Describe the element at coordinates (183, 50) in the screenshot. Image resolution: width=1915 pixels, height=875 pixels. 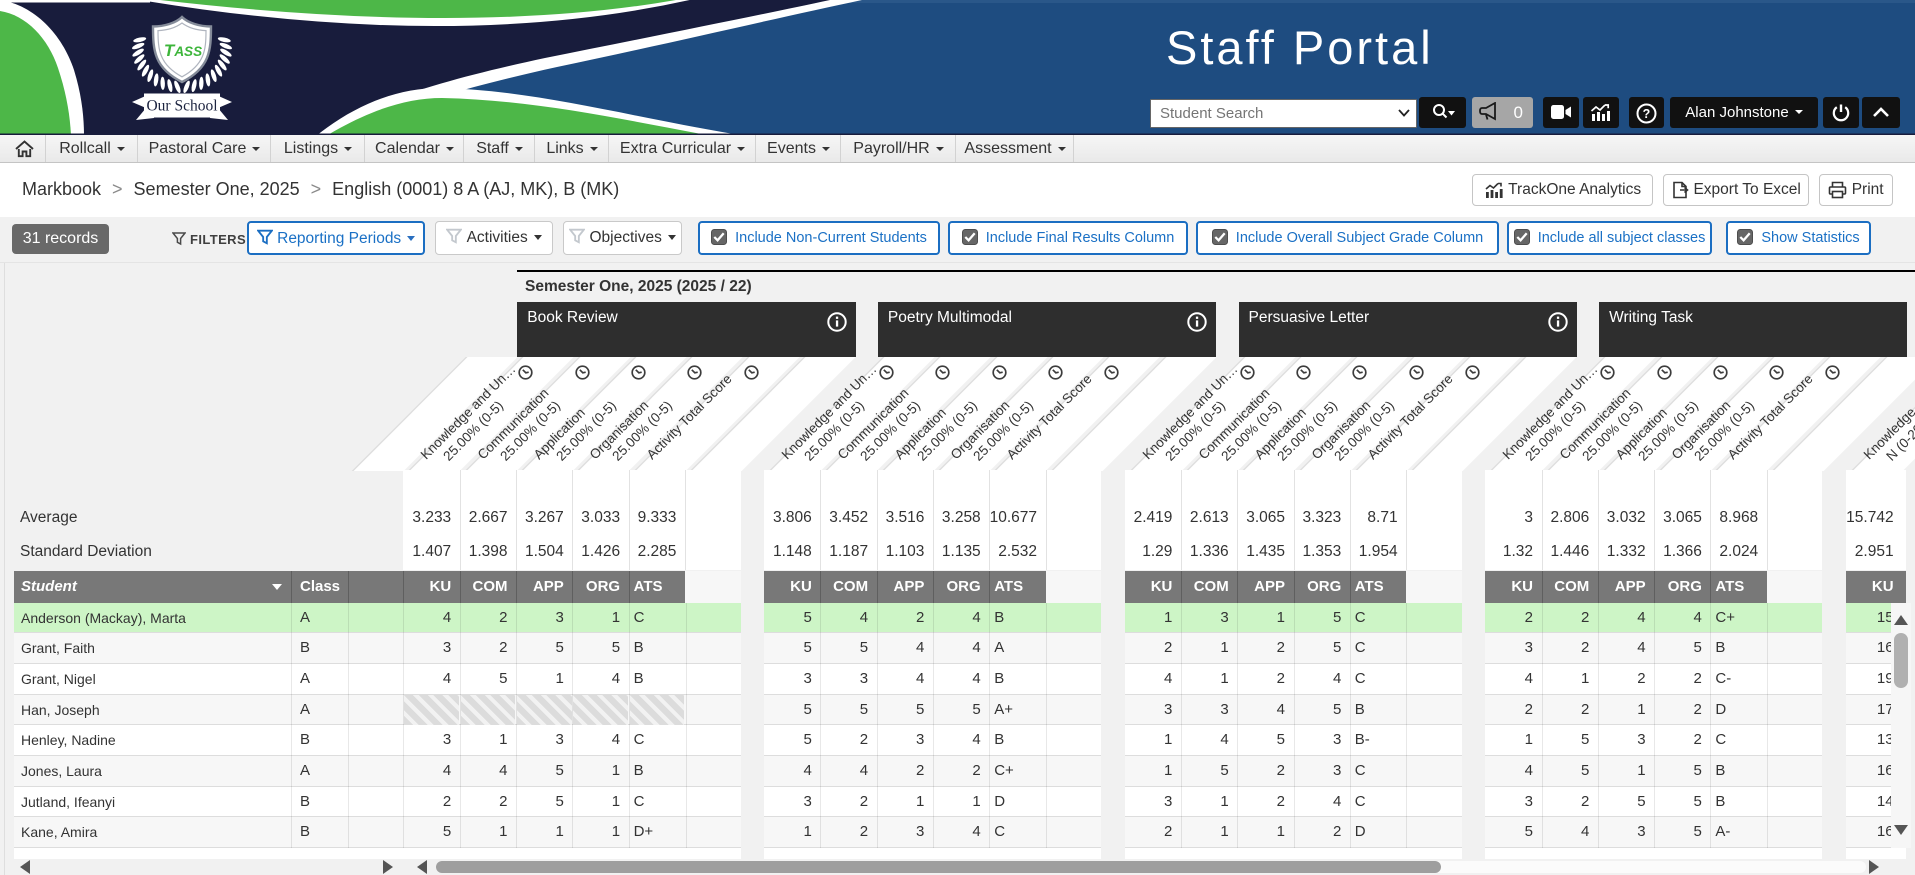
I see `svg-text: TASS` at that location.